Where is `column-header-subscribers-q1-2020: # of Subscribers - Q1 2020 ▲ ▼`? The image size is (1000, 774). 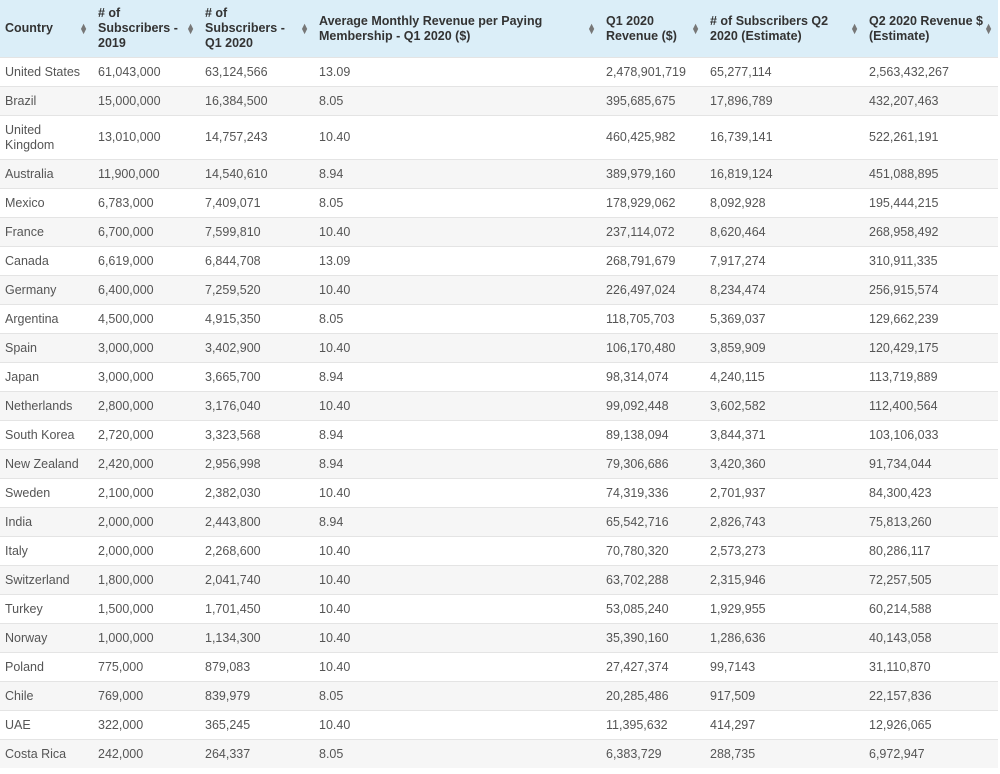 column-header-subscribers-q1-2020: # of Subscribers - Q1 2020 ▲ ▼ is located at coordinates (257, 29).